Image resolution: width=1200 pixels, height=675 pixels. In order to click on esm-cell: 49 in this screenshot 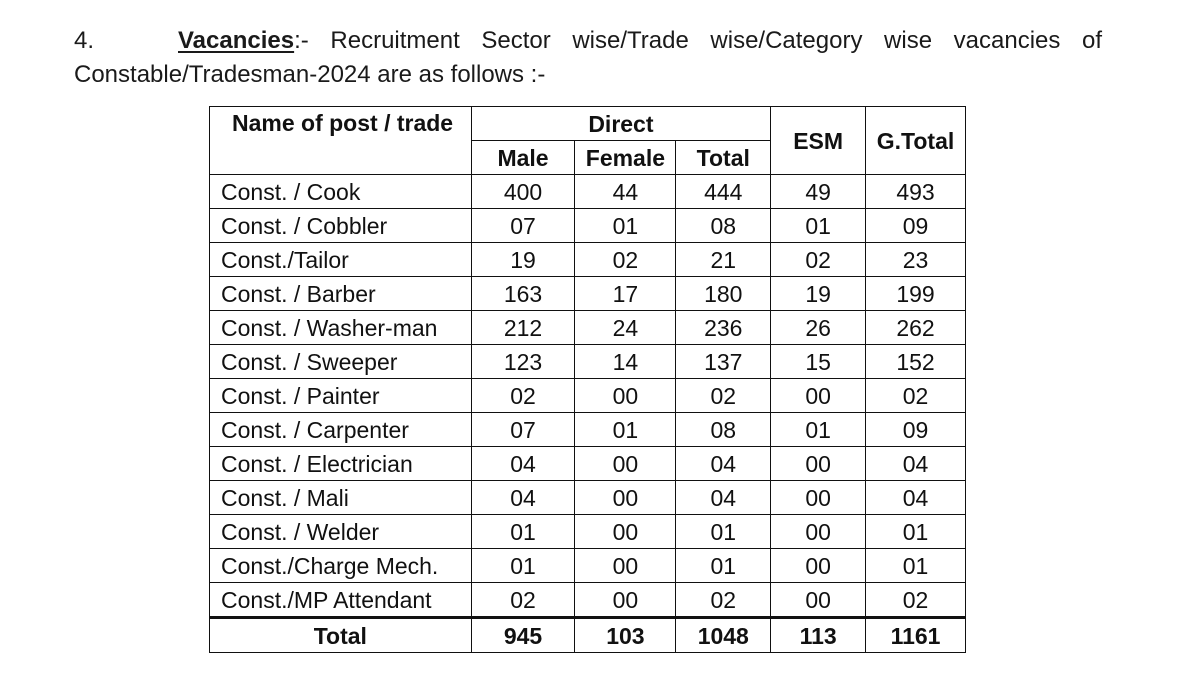, I will do `click(818, 191)`.